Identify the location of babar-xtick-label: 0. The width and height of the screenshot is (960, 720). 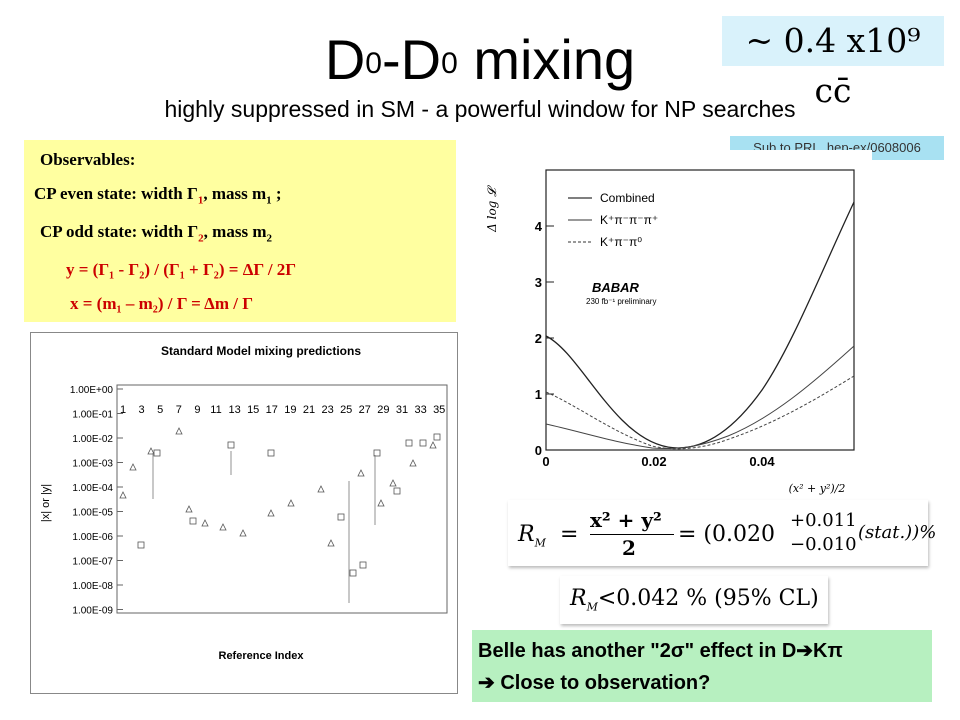
(545, 461).